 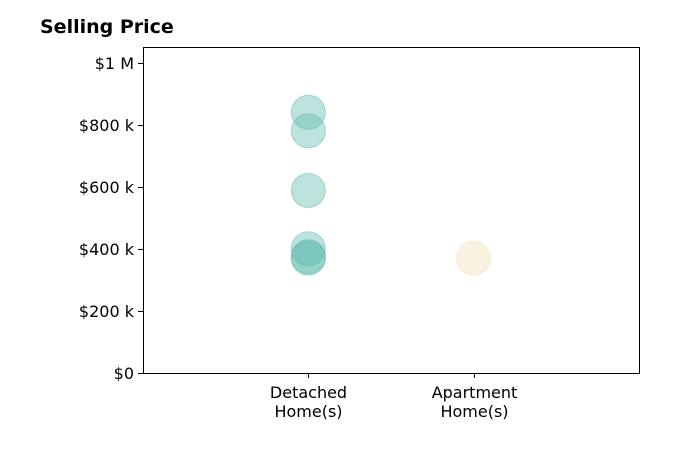 What do you see at coordinates (107, 311) in the screenshot?
I see `y-tick-label: $200 k` at bounding box center [107, 311].